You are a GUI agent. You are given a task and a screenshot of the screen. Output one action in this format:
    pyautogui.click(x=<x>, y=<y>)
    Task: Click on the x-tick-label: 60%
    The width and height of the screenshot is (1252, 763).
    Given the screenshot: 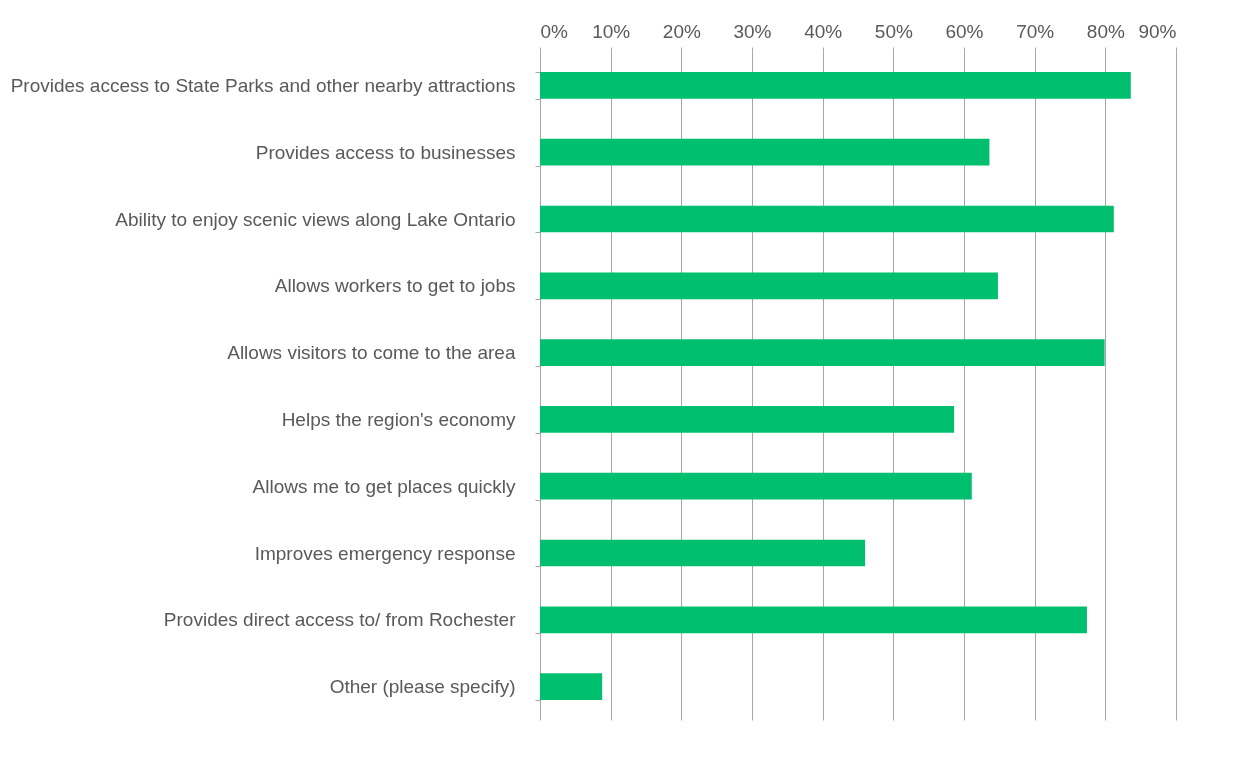 What is the action you would take?
    pyautogui.click(x=964, y=31)
    